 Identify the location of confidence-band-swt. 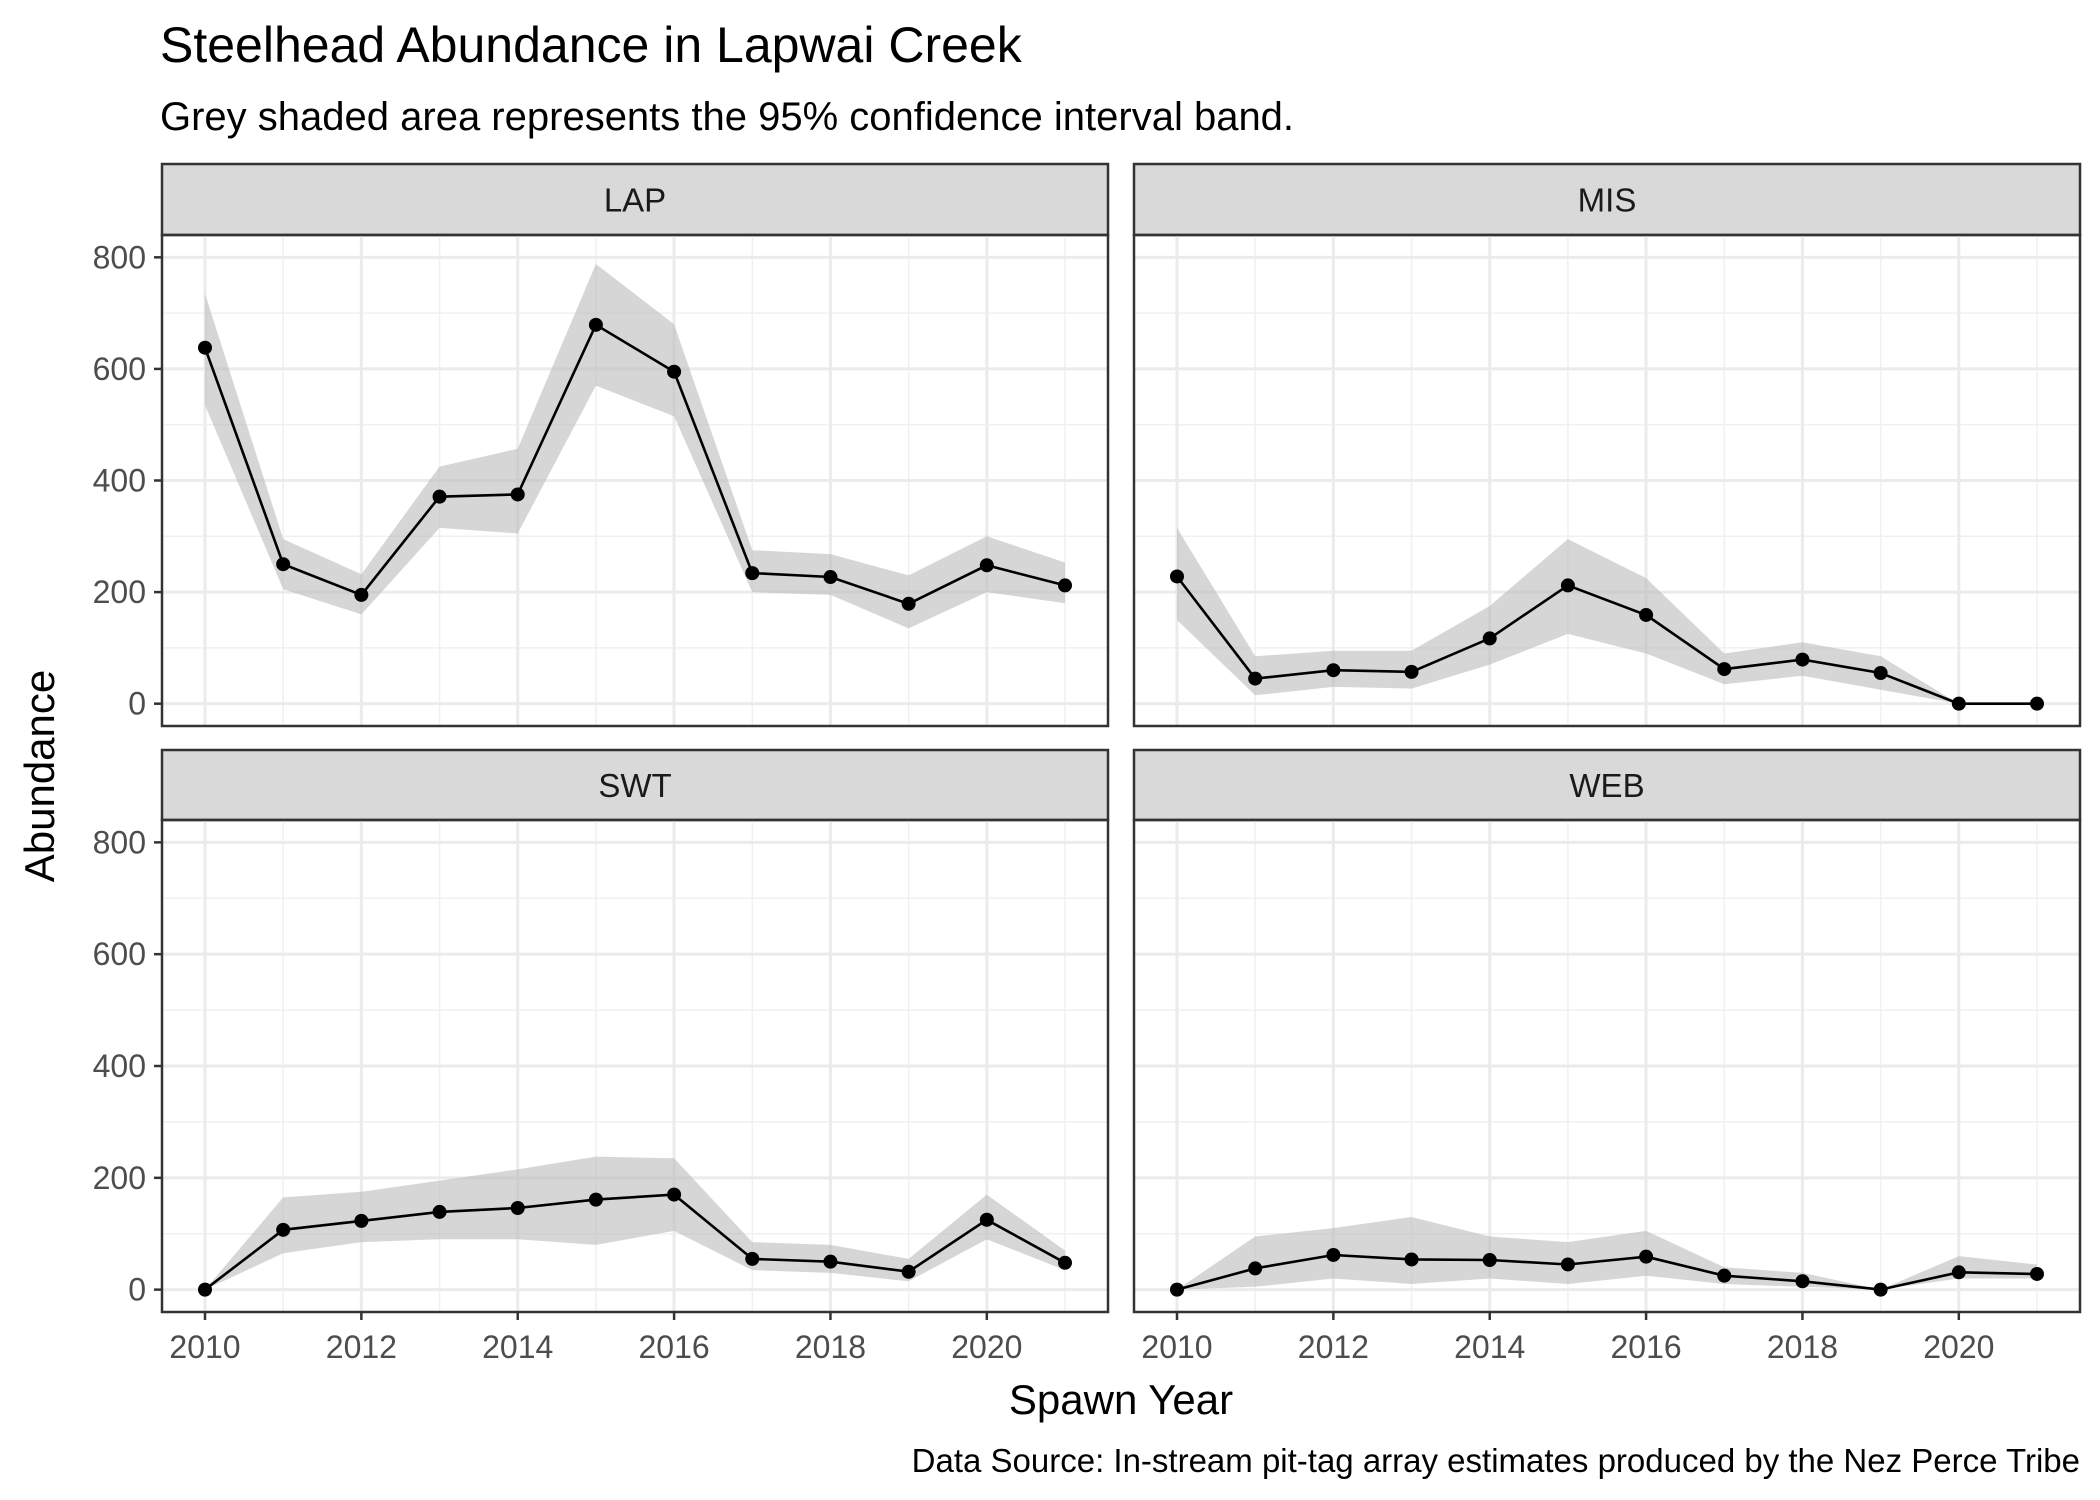
(635, 1223).